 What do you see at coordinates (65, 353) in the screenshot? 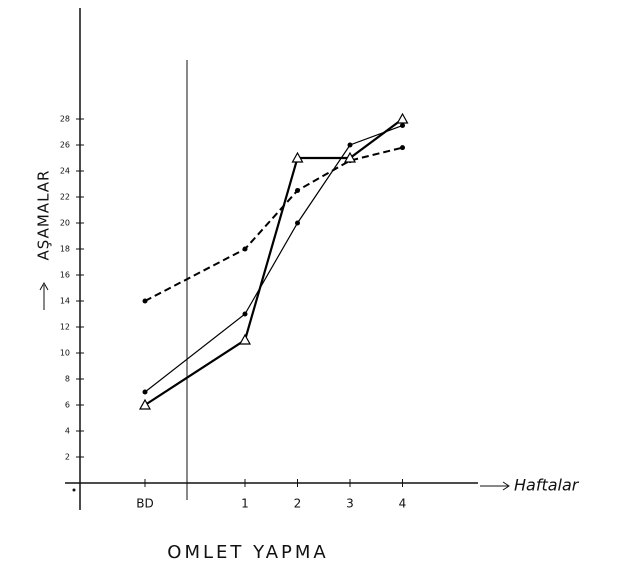
I see `y-tick-label: 10` at bounding box center [65, 353].